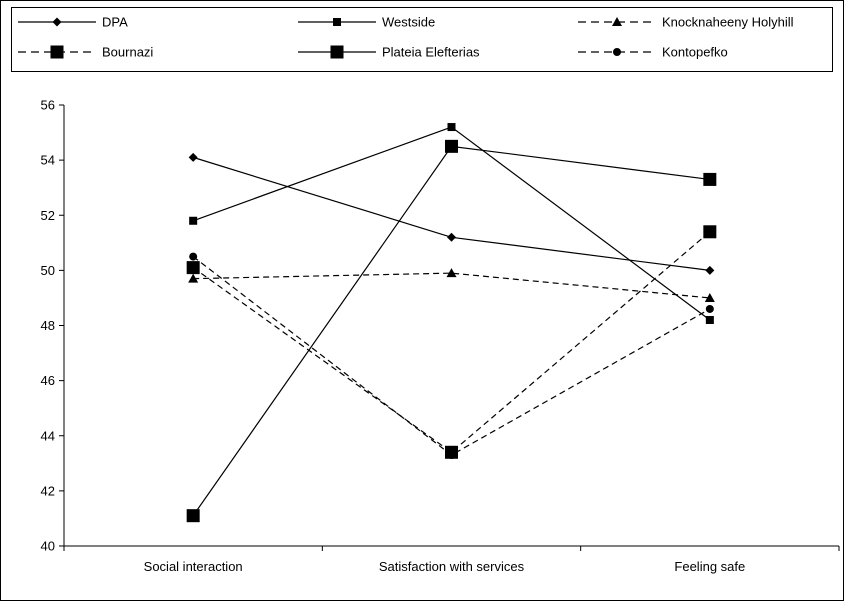  I want to click on y-tick-label: 52, so click(48, 215).